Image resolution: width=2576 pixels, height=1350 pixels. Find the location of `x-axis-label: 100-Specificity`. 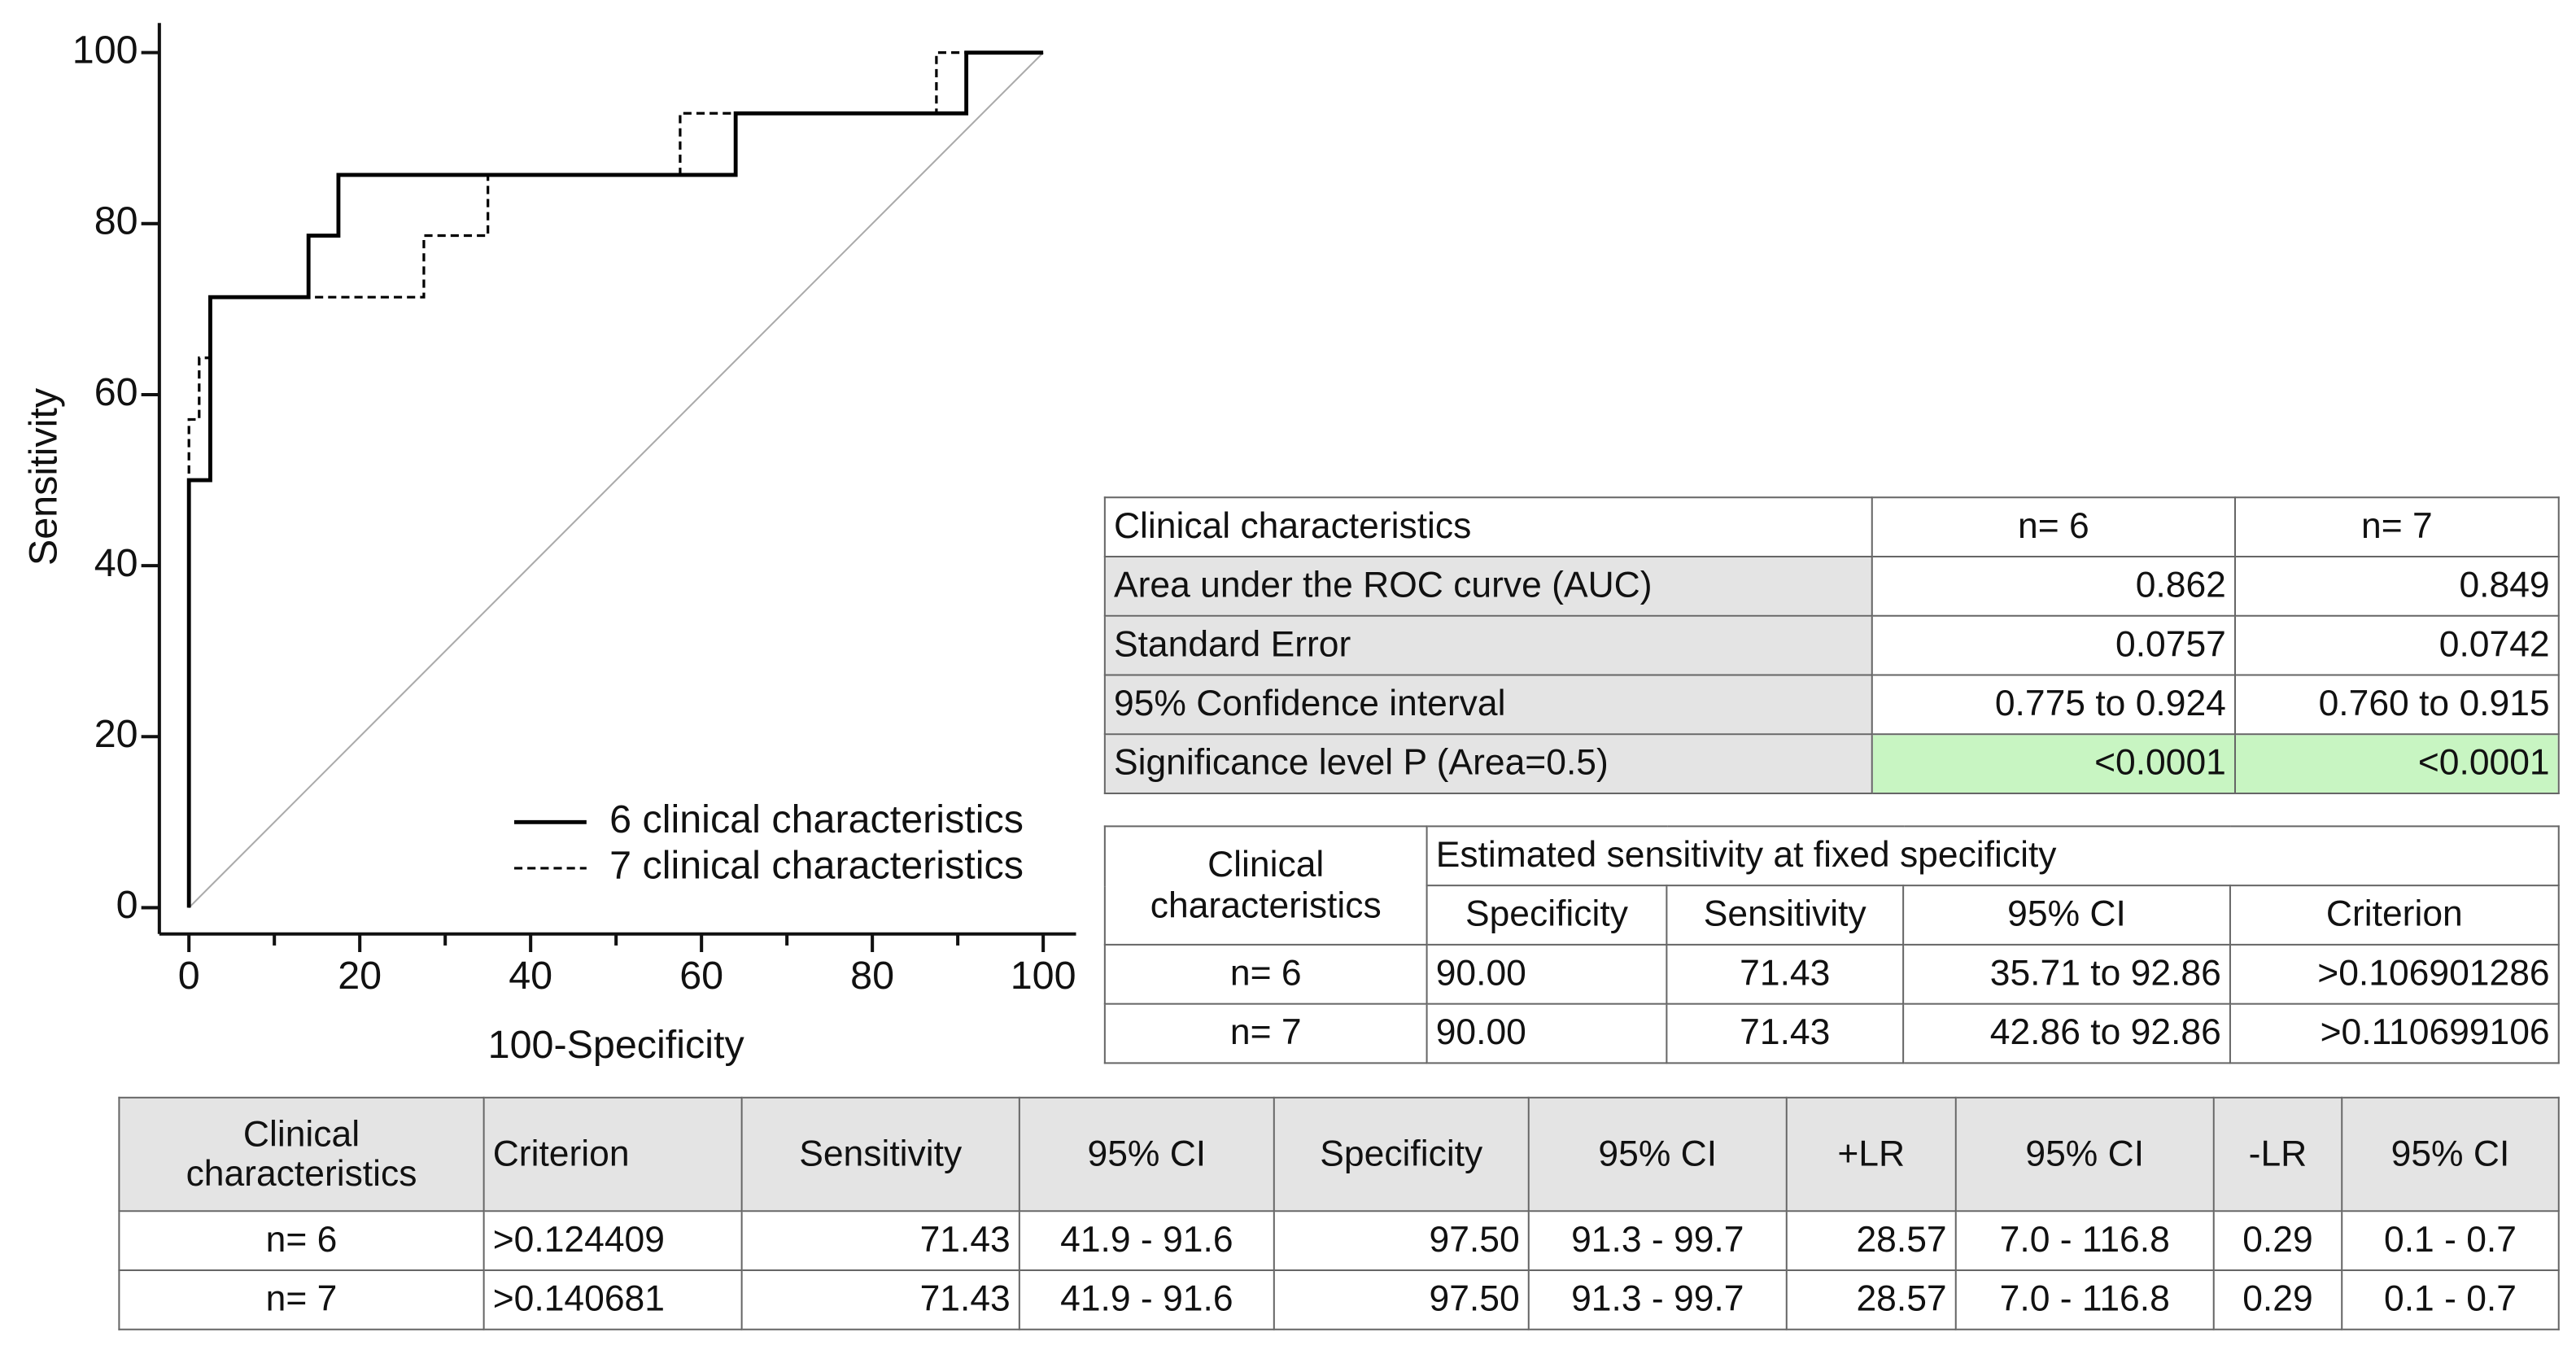

x-axis-label: 100-Specificity is located at coordinates (616, 1045).